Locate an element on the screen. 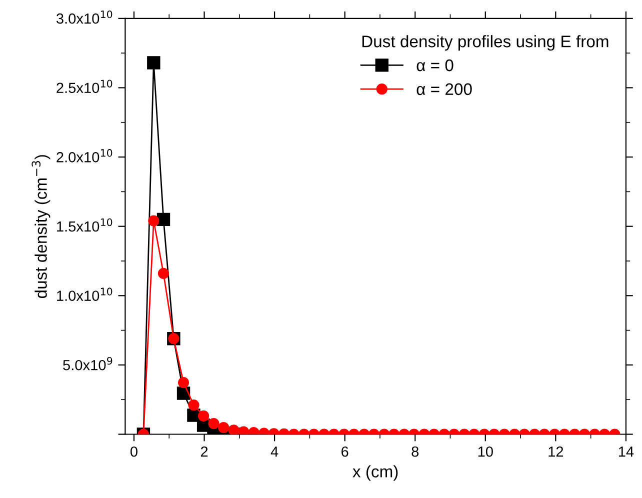 The height and width of the screenshot is (498, 642). x-tick-label: 12 is located at coordinates (556, 451).